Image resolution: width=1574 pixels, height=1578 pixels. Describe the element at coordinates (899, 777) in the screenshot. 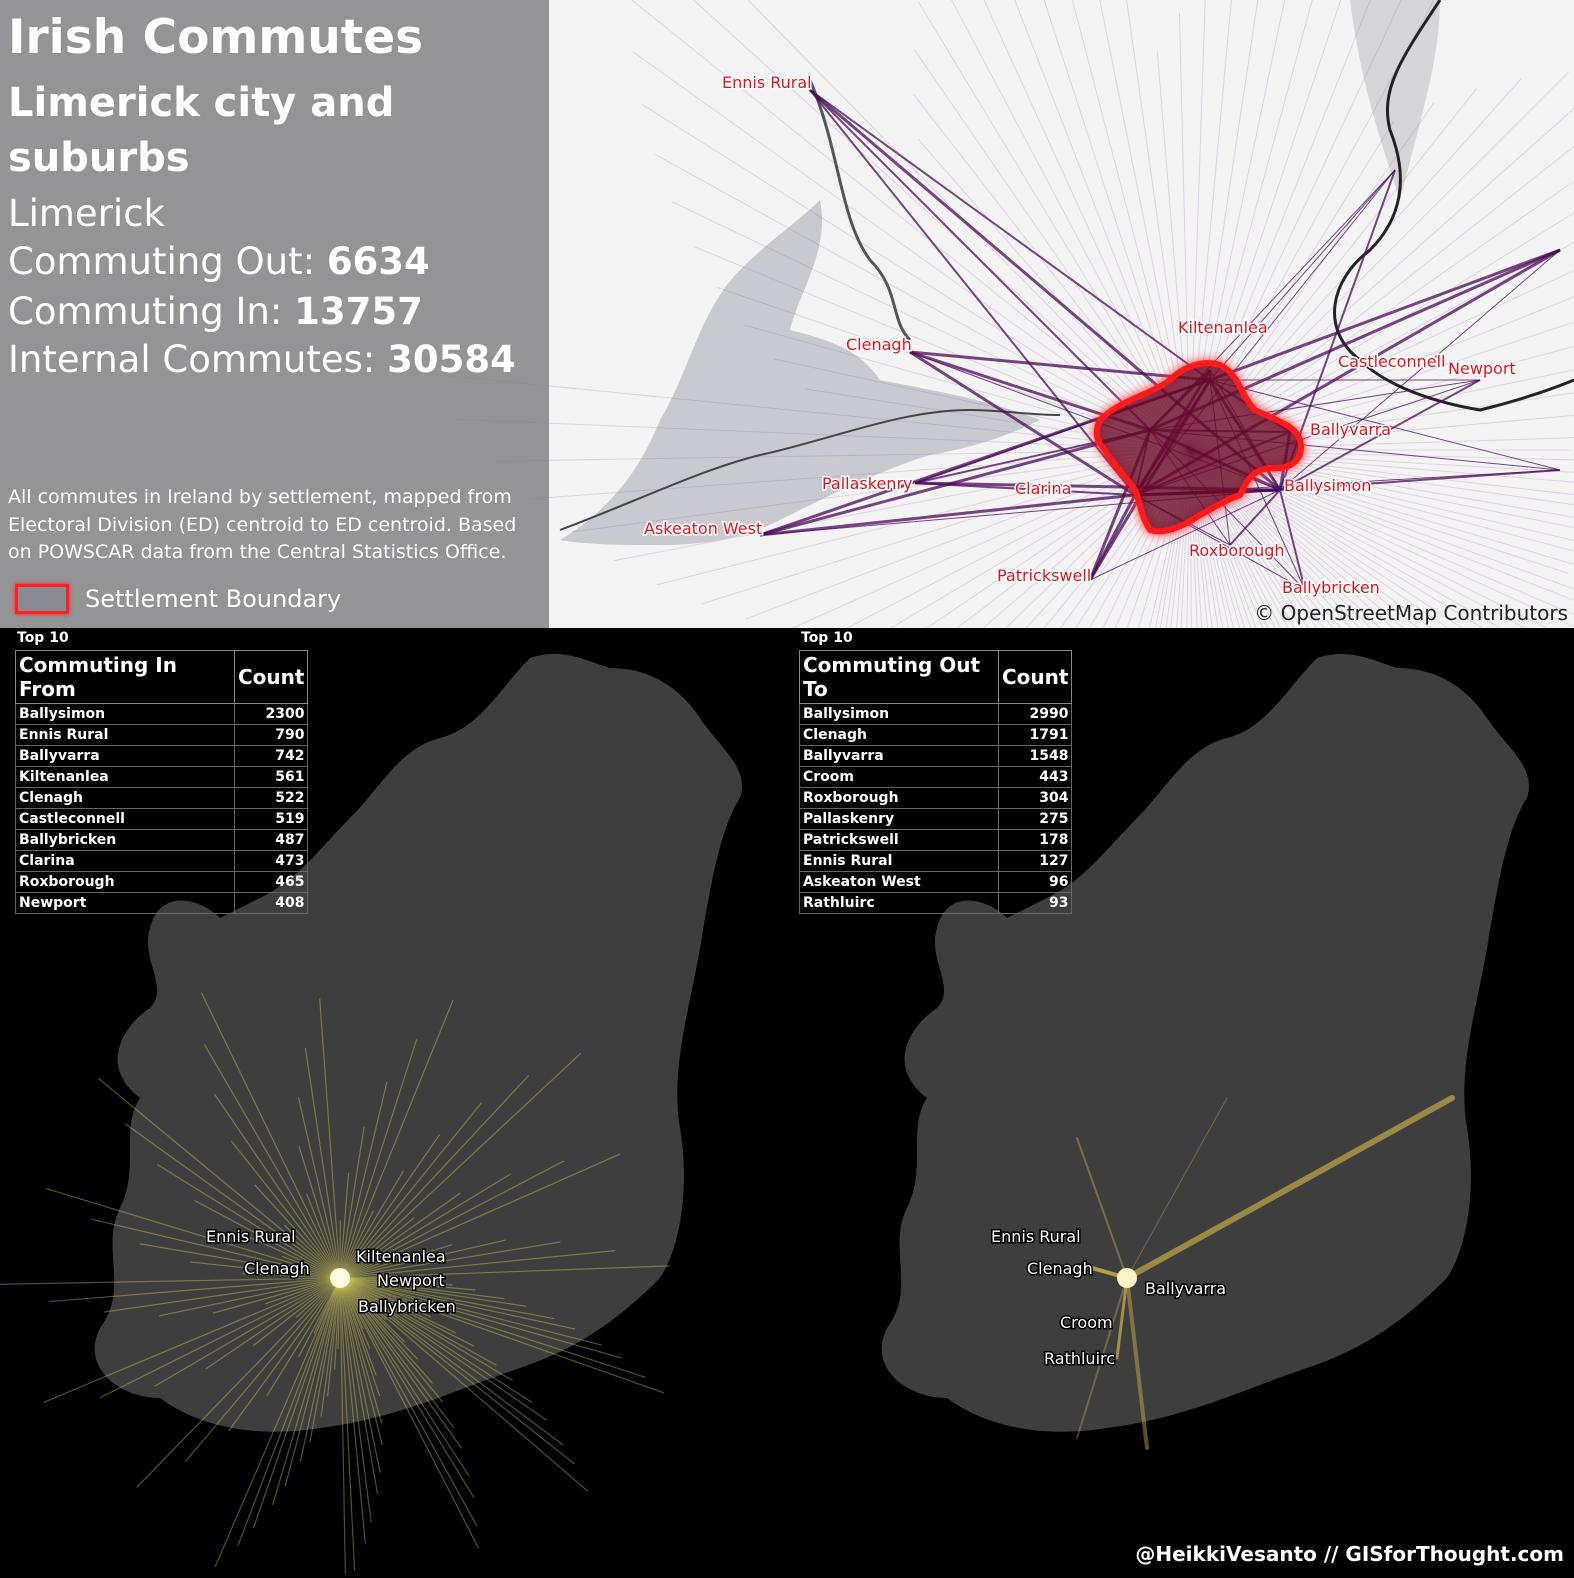

I see `row-name: Croom` at that location.